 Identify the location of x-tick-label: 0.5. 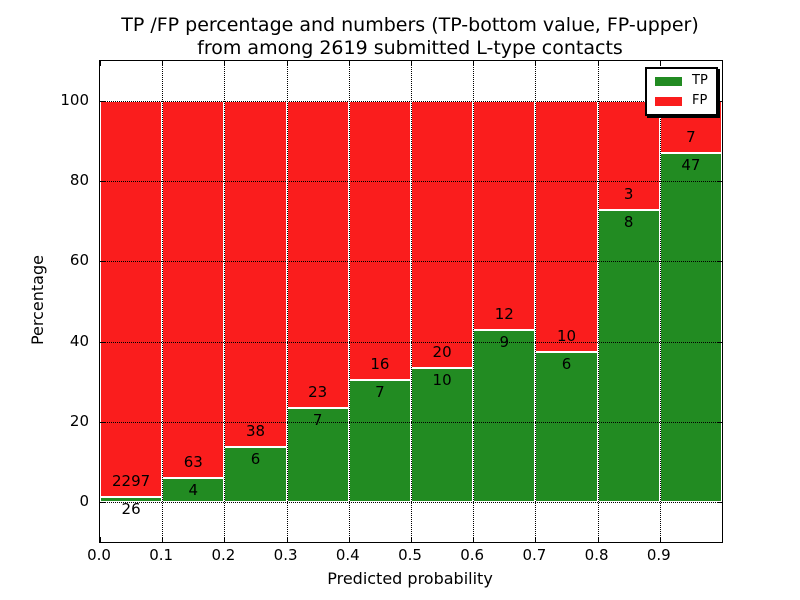
(410, 555).